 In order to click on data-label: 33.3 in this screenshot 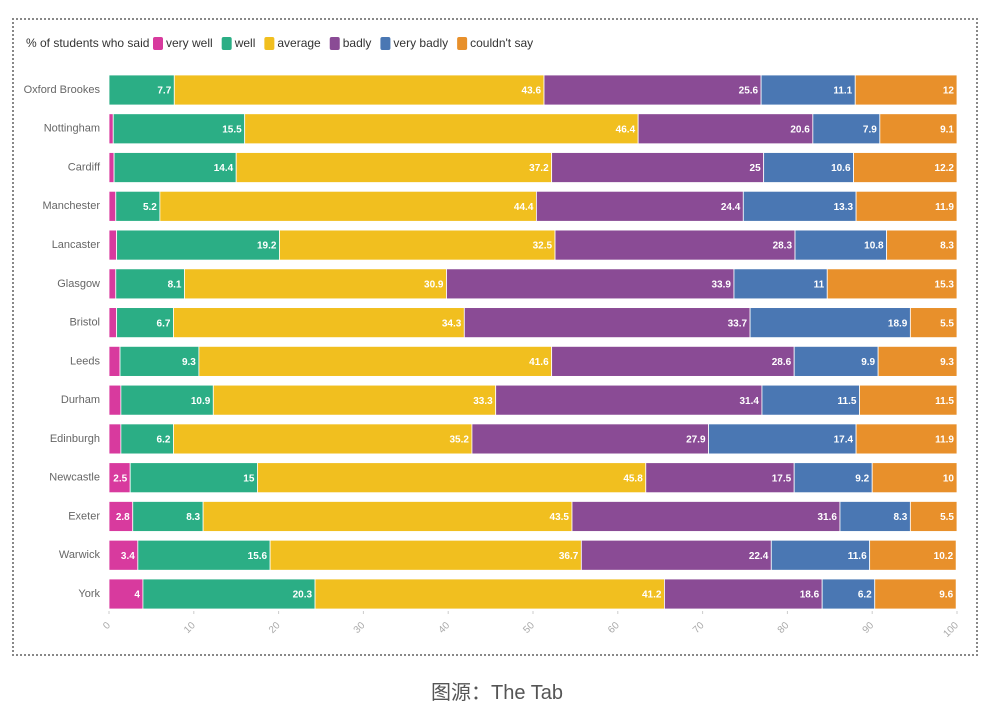, I will do `click(483, 401)`.